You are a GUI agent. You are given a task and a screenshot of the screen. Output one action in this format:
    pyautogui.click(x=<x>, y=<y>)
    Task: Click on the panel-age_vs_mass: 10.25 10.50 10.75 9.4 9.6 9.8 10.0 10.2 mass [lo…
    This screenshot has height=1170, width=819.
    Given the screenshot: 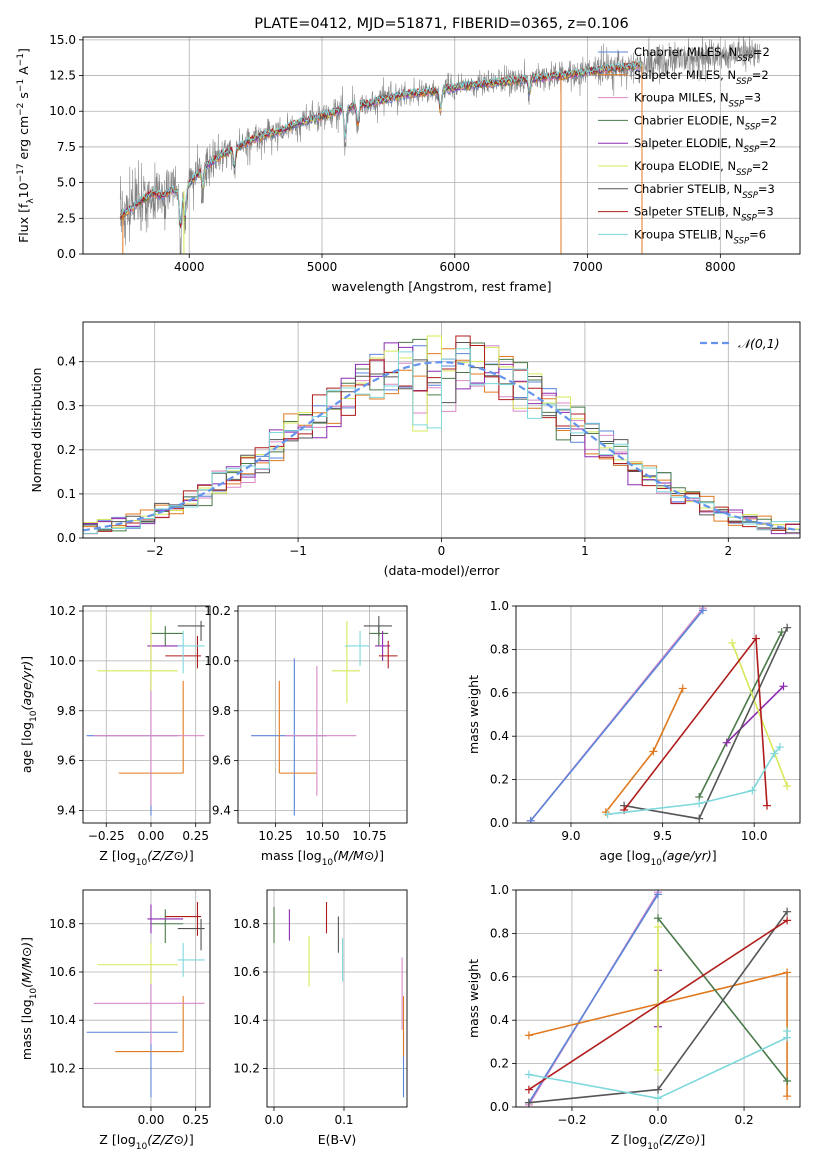 What is the action you would take?
    pyautogui.click(x=306, y=736)
    